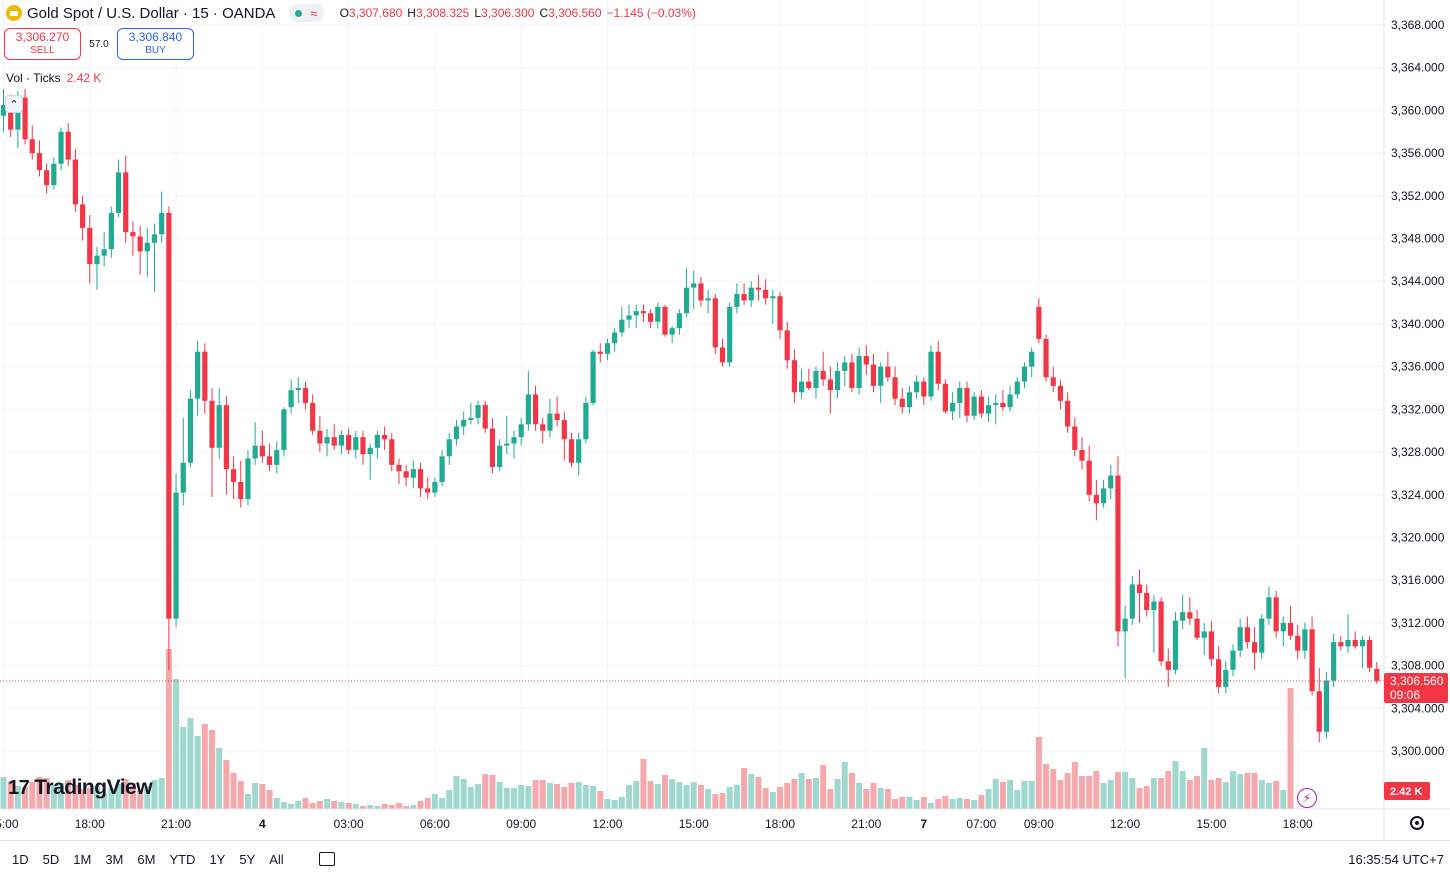  Describe the element at coordinates (146, 859) in the screenshot. I see `range-button-6m: 6M` at that location.